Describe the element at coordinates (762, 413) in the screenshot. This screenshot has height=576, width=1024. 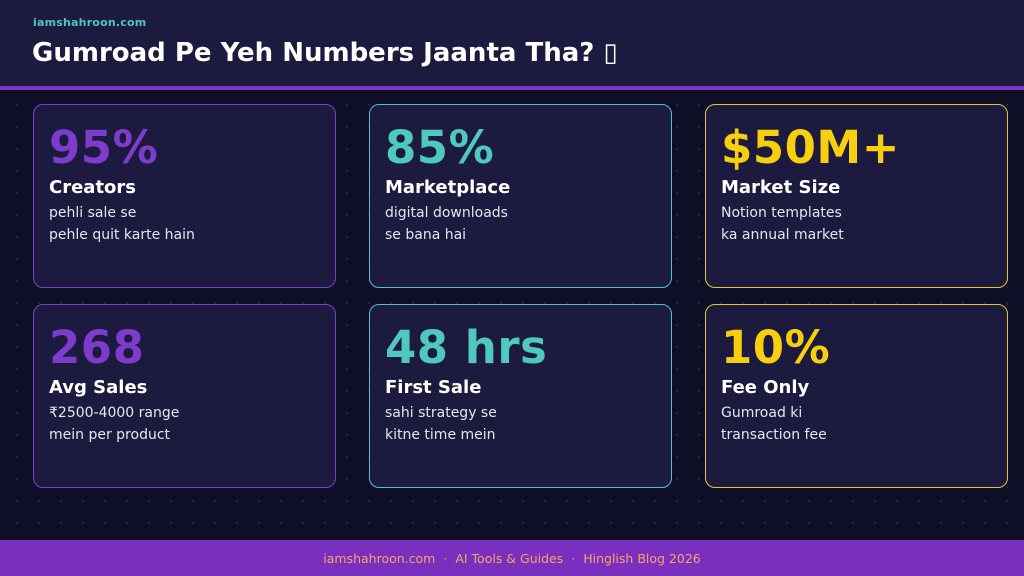
I see `desc-line: Gumroad ki` at that location.